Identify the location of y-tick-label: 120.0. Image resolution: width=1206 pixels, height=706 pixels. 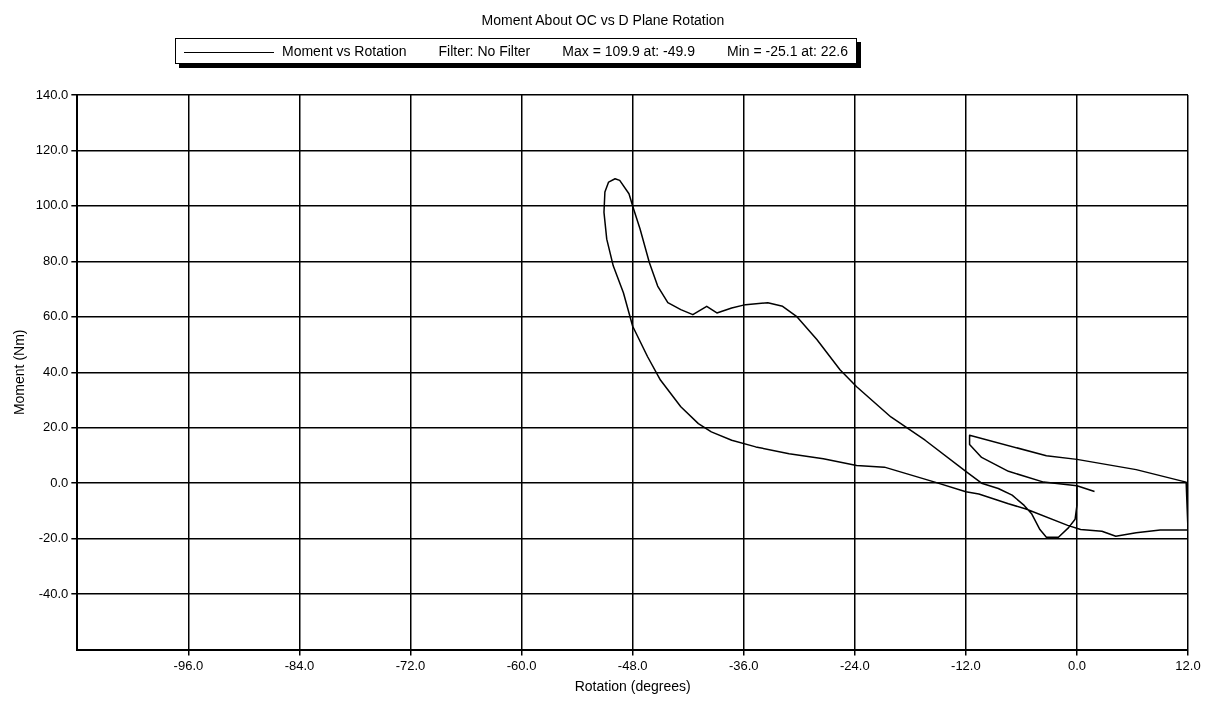
(52, 150).